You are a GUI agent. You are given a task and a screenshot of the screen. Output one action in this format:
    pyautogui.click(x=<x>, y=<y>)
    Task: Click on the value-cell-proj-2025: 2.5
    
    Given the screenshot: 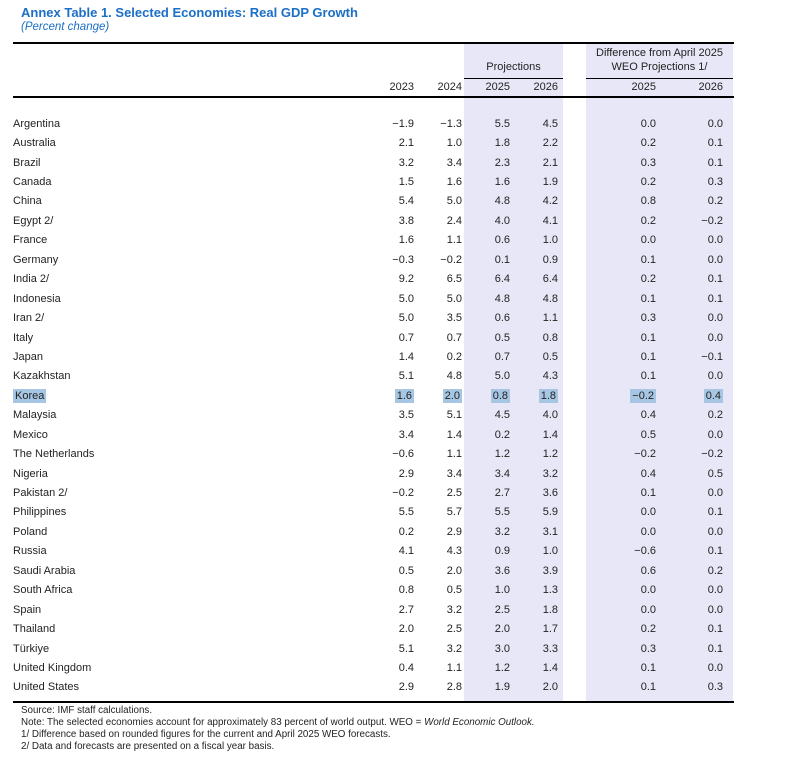 What is the action you would take?
    pyautogui.click(x=486, y=609)
    